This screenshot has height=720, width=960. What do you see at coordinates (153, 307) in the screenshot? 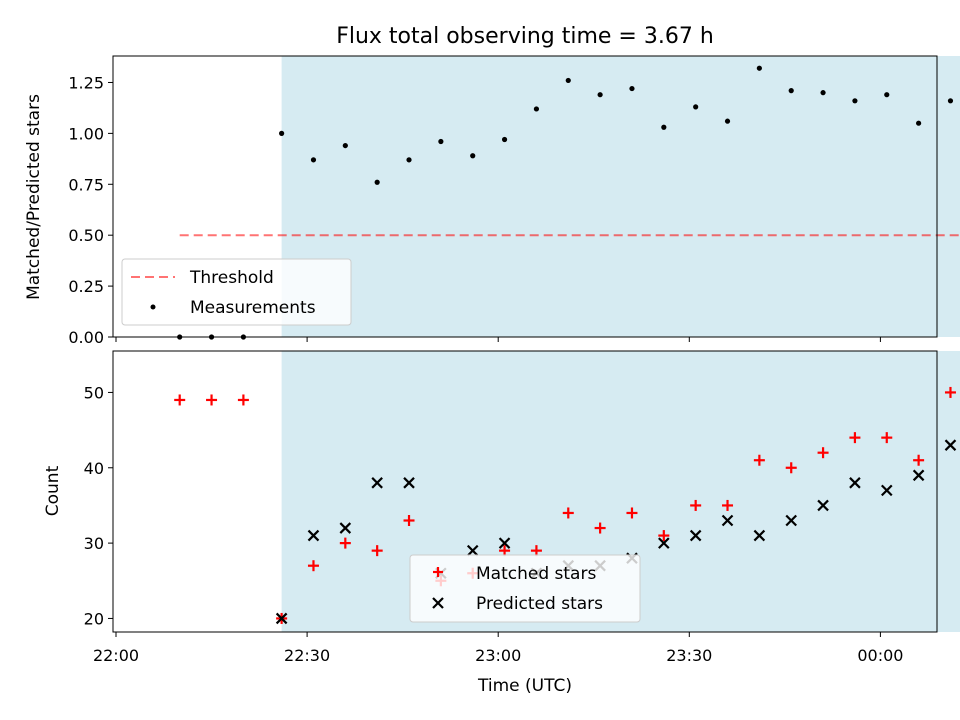
I see `legend-measurements-swatch` at bounding box center [153, 307].